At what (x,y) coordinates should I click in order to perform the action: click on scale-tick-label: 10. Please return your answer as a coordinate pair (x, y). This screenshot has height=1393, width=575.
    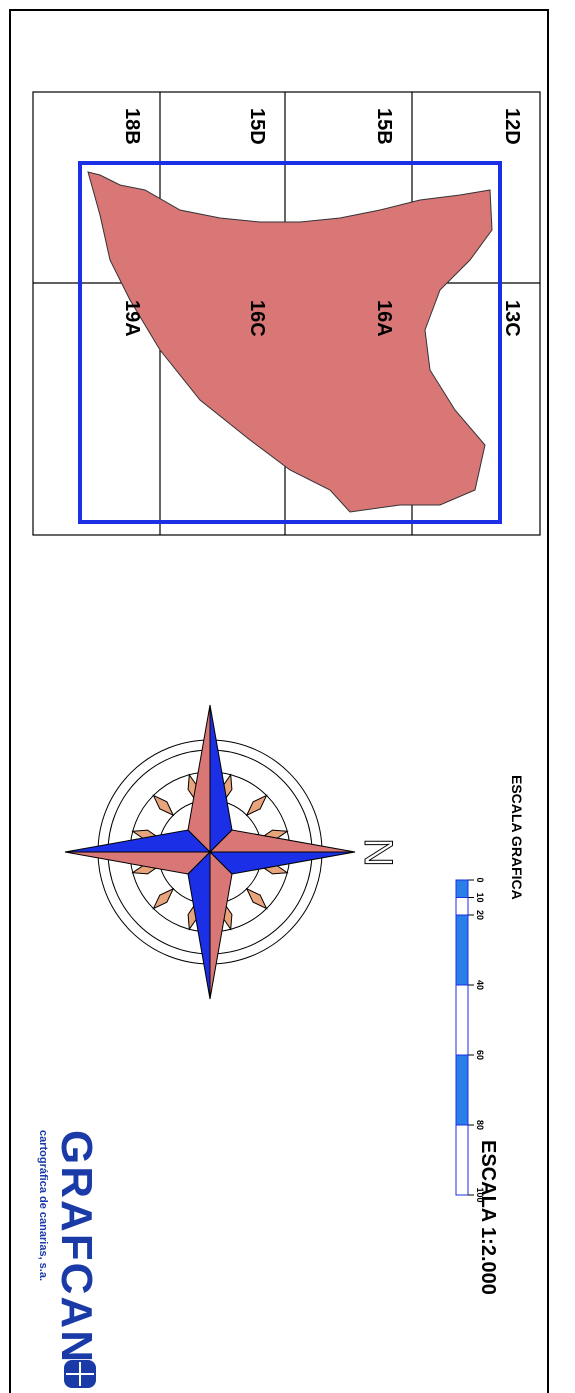
    Looking at the image, I should click on (480, 897).